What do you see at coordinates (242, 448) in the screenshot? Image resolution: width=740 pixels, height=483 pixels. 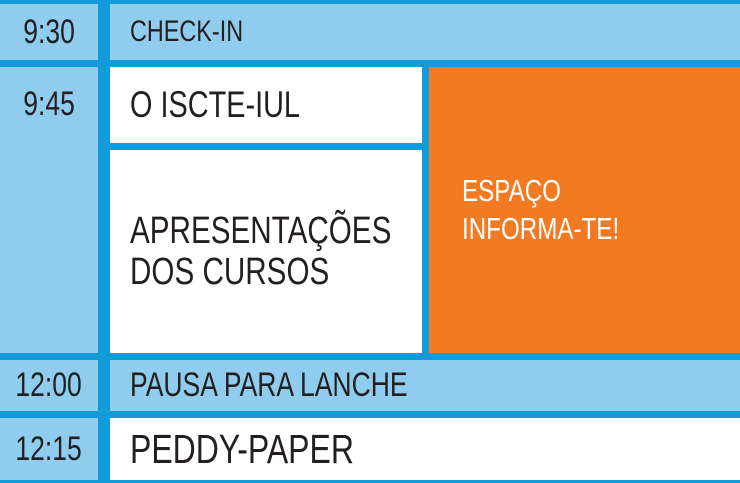 I see `event-label: PEDDY-PAPER` at bounding box center [242, 448].